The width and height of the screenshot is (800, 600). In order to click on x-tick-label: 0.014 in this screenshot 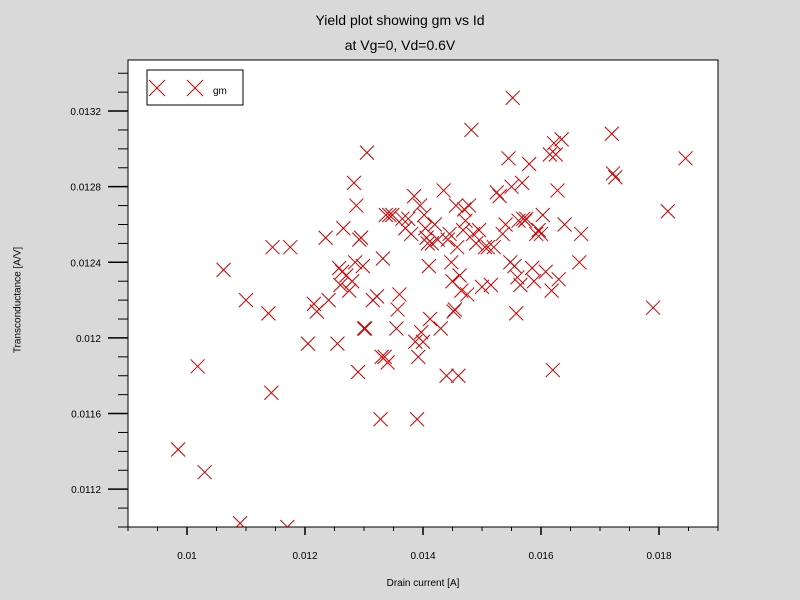, I will do `click(422, 556)`.